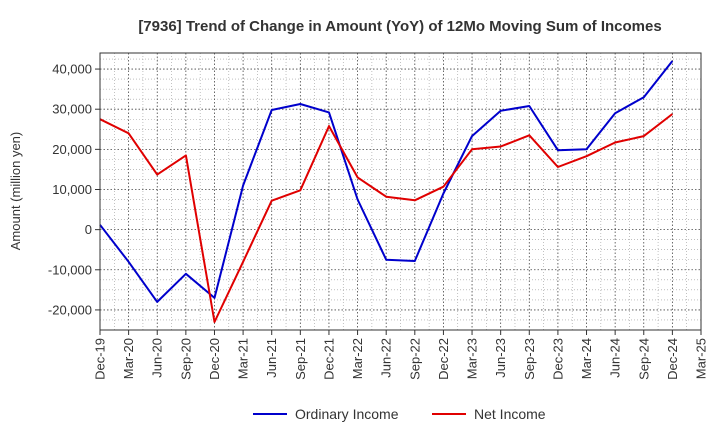 Image resolution: width=720 pixels, height=440 pixels. Describe the element at coordinates (399, 414) in the screenshot. I see `legend: Ordinary Income Net Income` at that location.